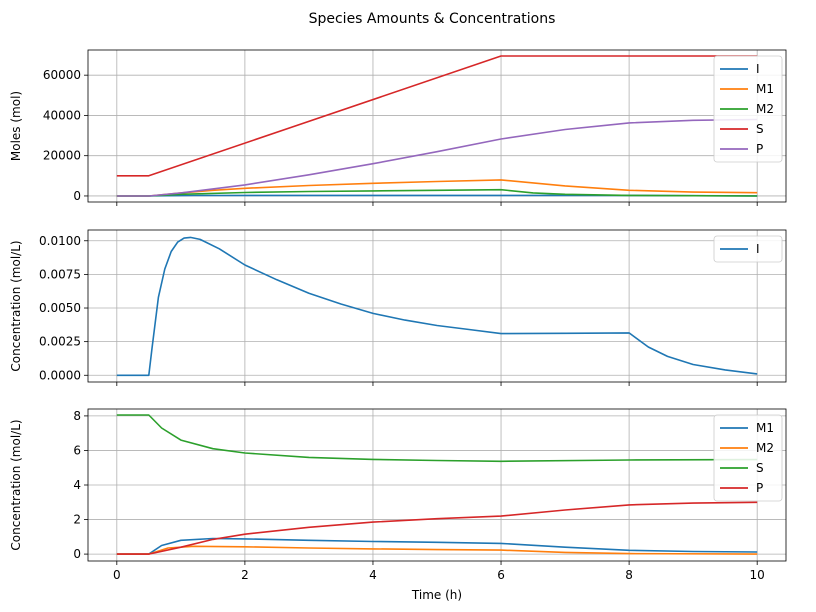 The image size is (816, 612). What do you see at coordinates (62, 156) in the screenshot?
I see `y-tick-label: 20000` at bounding box center [62, 156].